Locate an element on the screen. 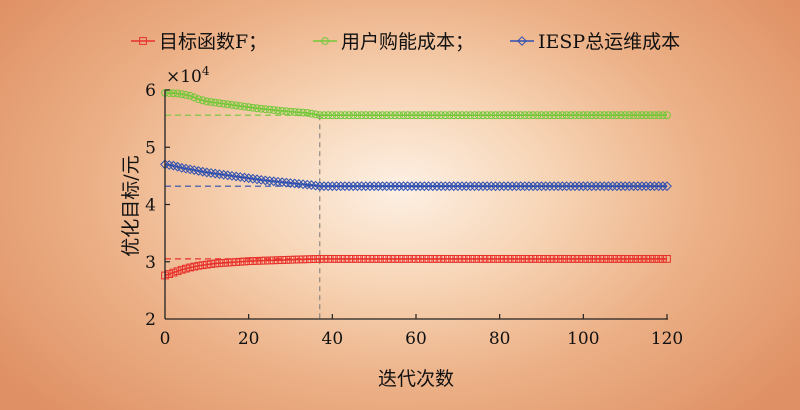 This screenshot has width=800, height=410. y-tick-label: 2 is located at coordinates (150, 320).